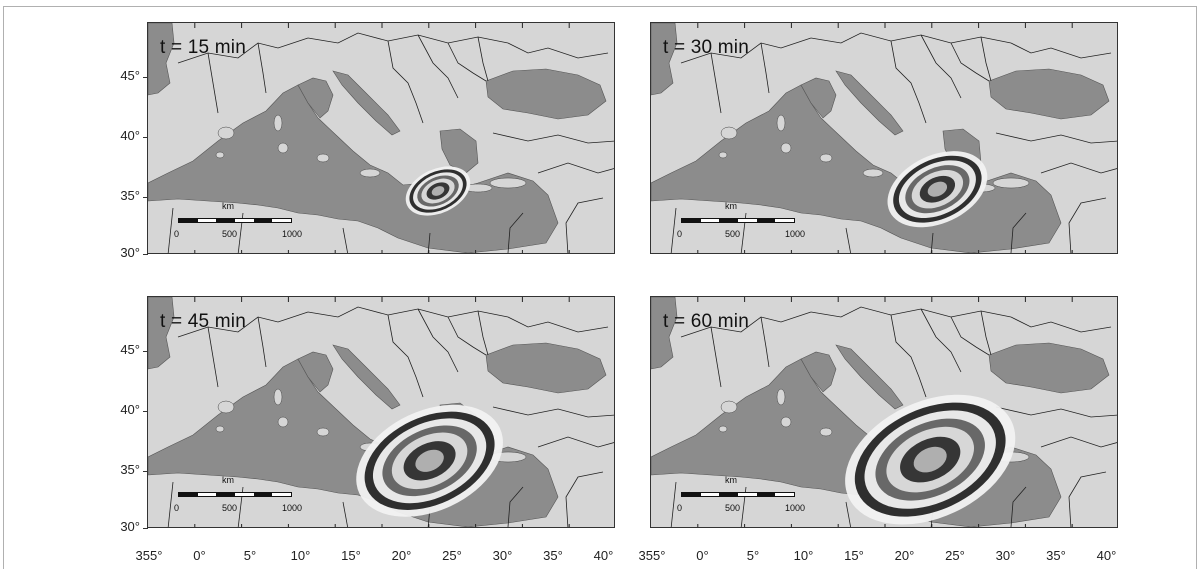 The width and height of the screenshot is (1200, 569). What do you see at coordinates (706, 47) in the screenshot?
I see `time-label: t = 30 min` at bounding box center [706, 47].